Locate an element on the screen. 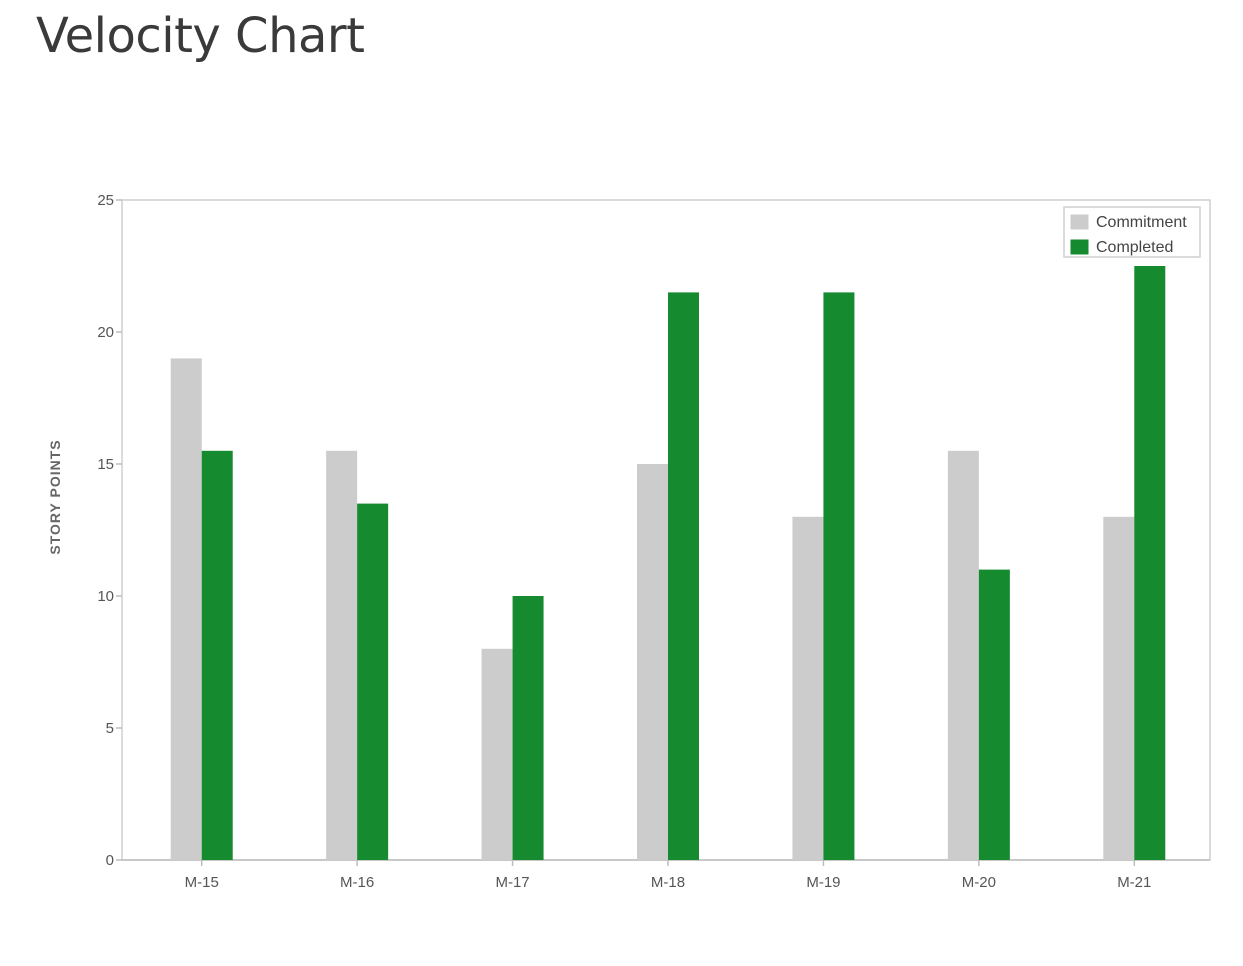 The width and height of the screenshot is (1243, 966). legend-swatch-commitment is located at coordinates (1079, 222).